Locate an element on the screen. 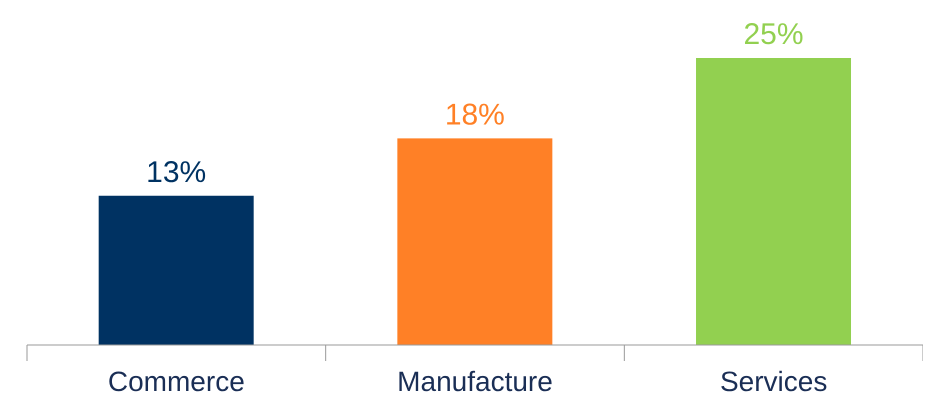 The width and height of the screenshot is (931, 419). data-label: 13% is located at coordinates (176, 172).